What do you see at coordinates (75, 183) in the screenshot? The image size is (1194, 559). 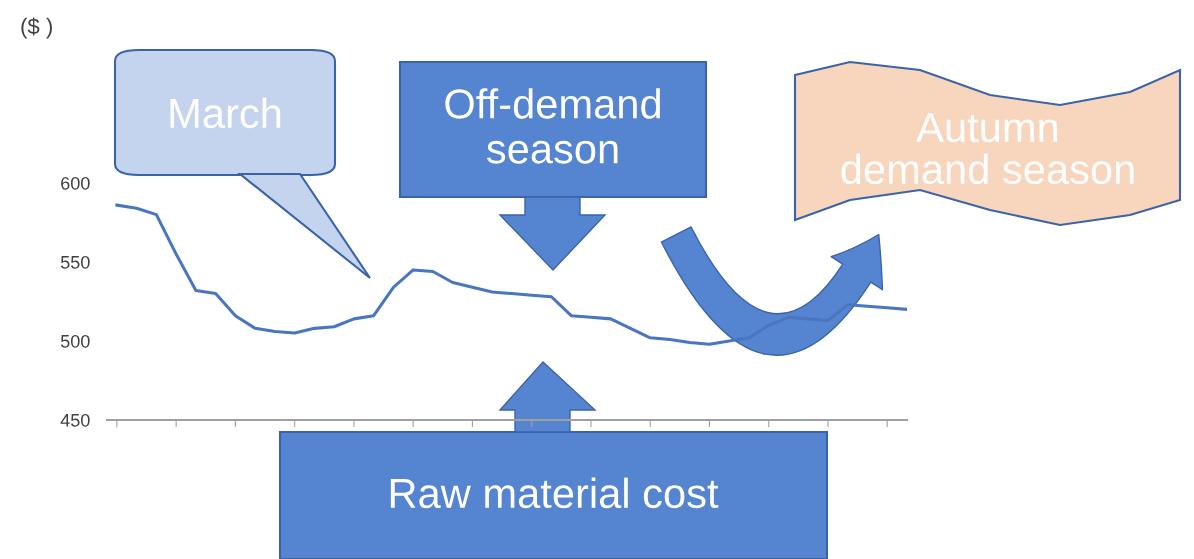 I see `y-tick-label: 600` at bounding box center [75, 183].